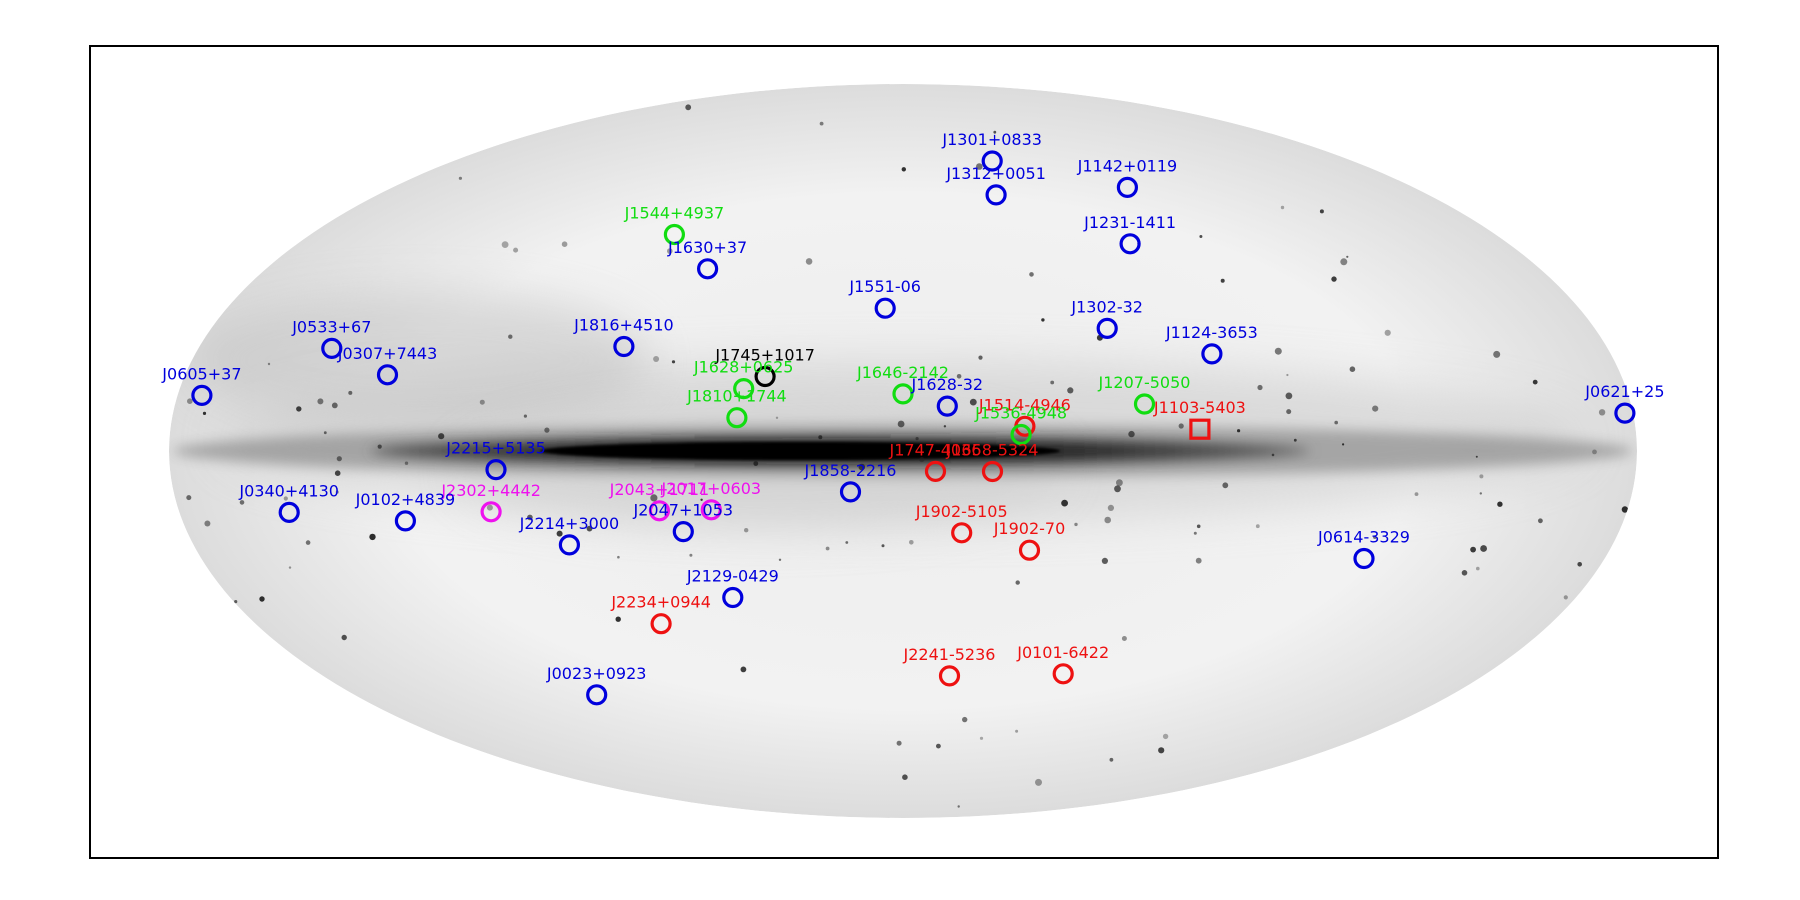 The height and width of the screenshot is (900, 1800). I want to click on source-label: J1628+0625, so click(743, 367).